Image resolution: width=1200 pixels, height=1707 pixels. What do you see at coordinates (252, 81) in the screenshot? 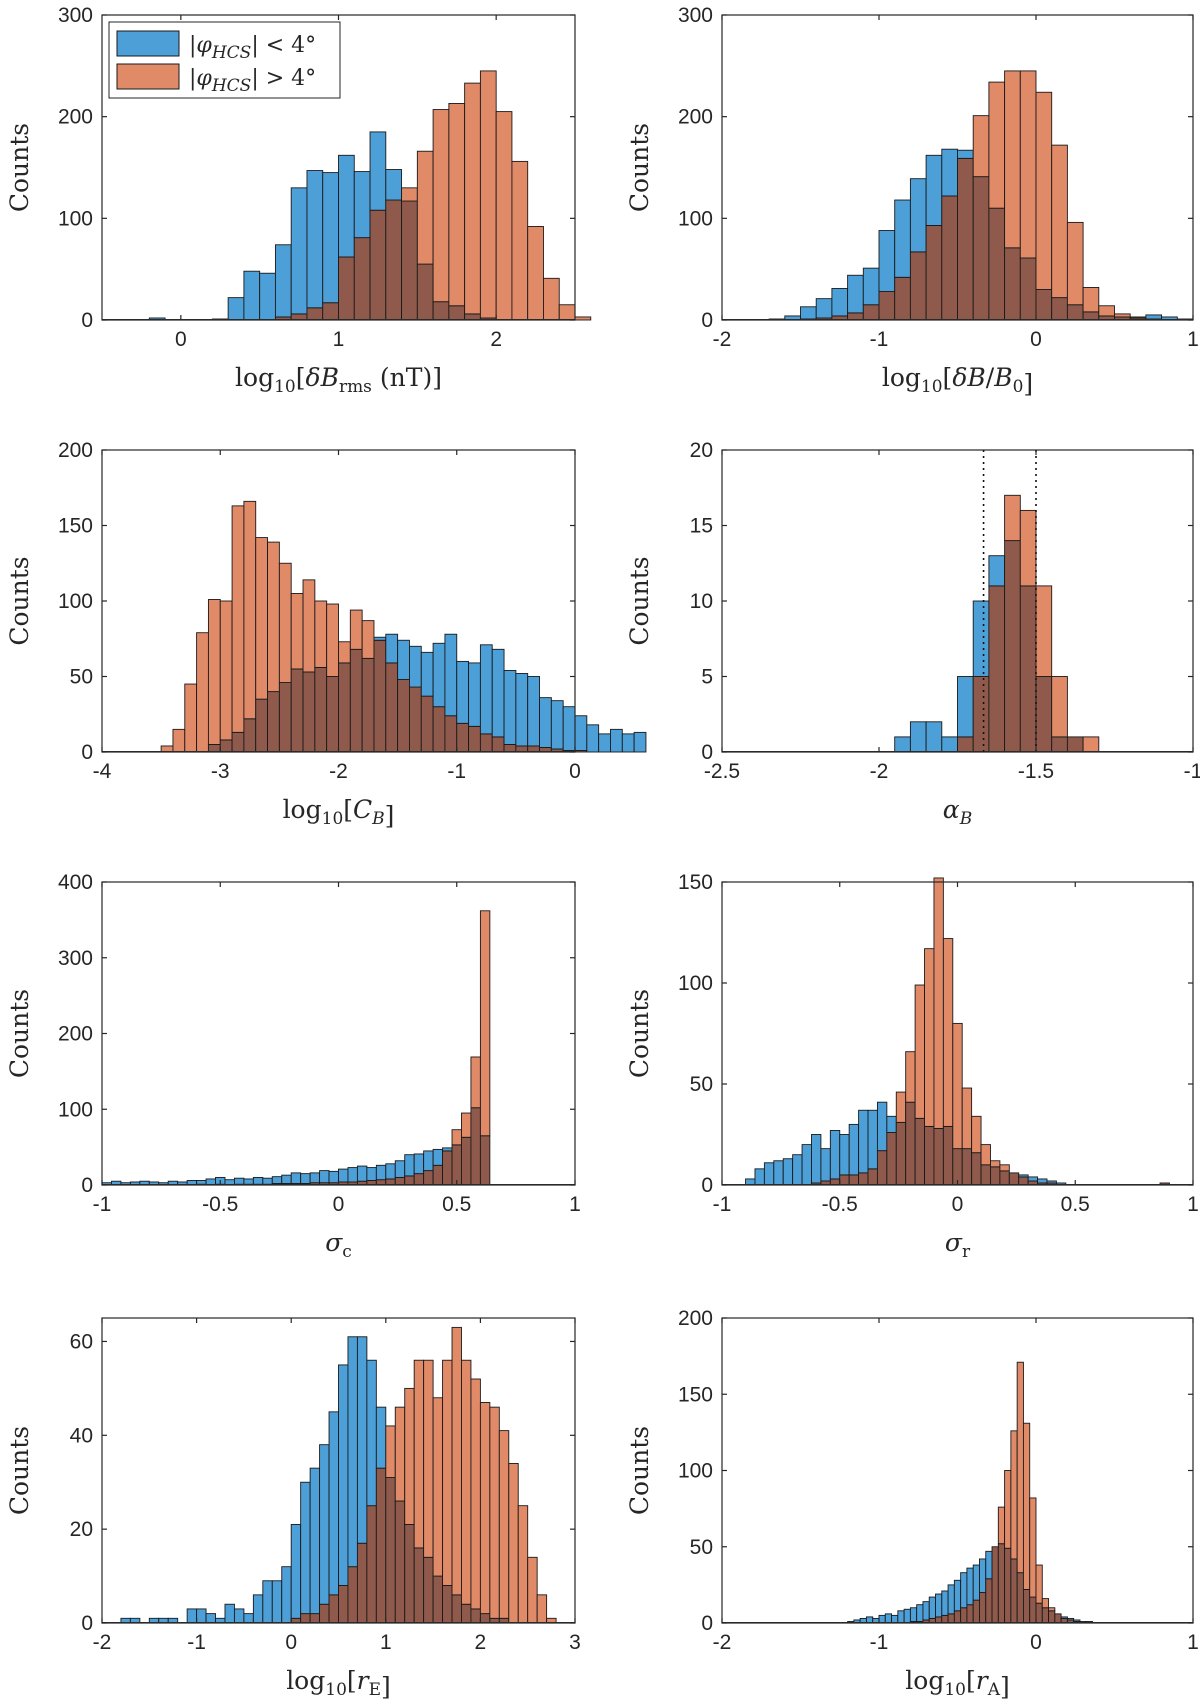
I see `legend-label-far: |φHCS| > 4°` at bounding box center [252, 81].